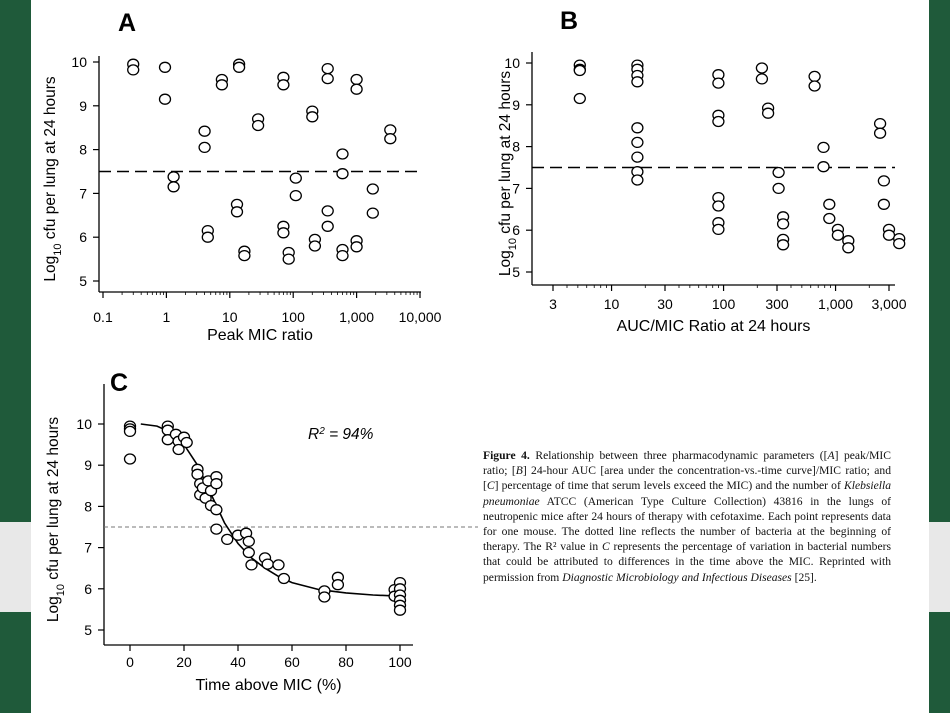 The image size is (950, 713). Describe the element at coordinates (687, 463) in the screenshot. I see `caption-segment: ] peak/MIC ratio; [` at that location.